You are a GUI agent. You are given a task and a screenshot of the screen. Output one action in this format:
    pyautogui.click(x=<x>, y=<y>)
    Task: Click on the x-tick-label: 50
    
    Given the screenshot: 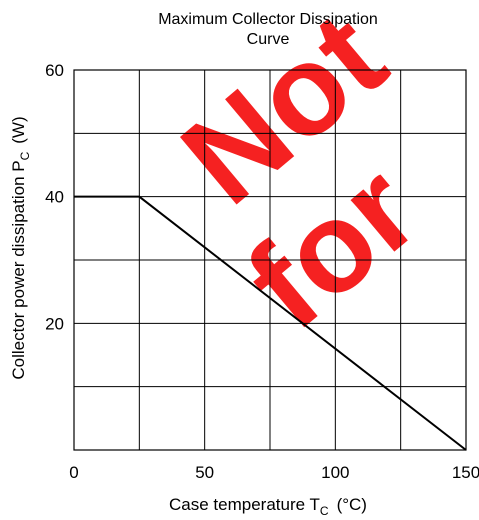 What is the action you would take?
    pyautogui.click(x=204, y=472)
    